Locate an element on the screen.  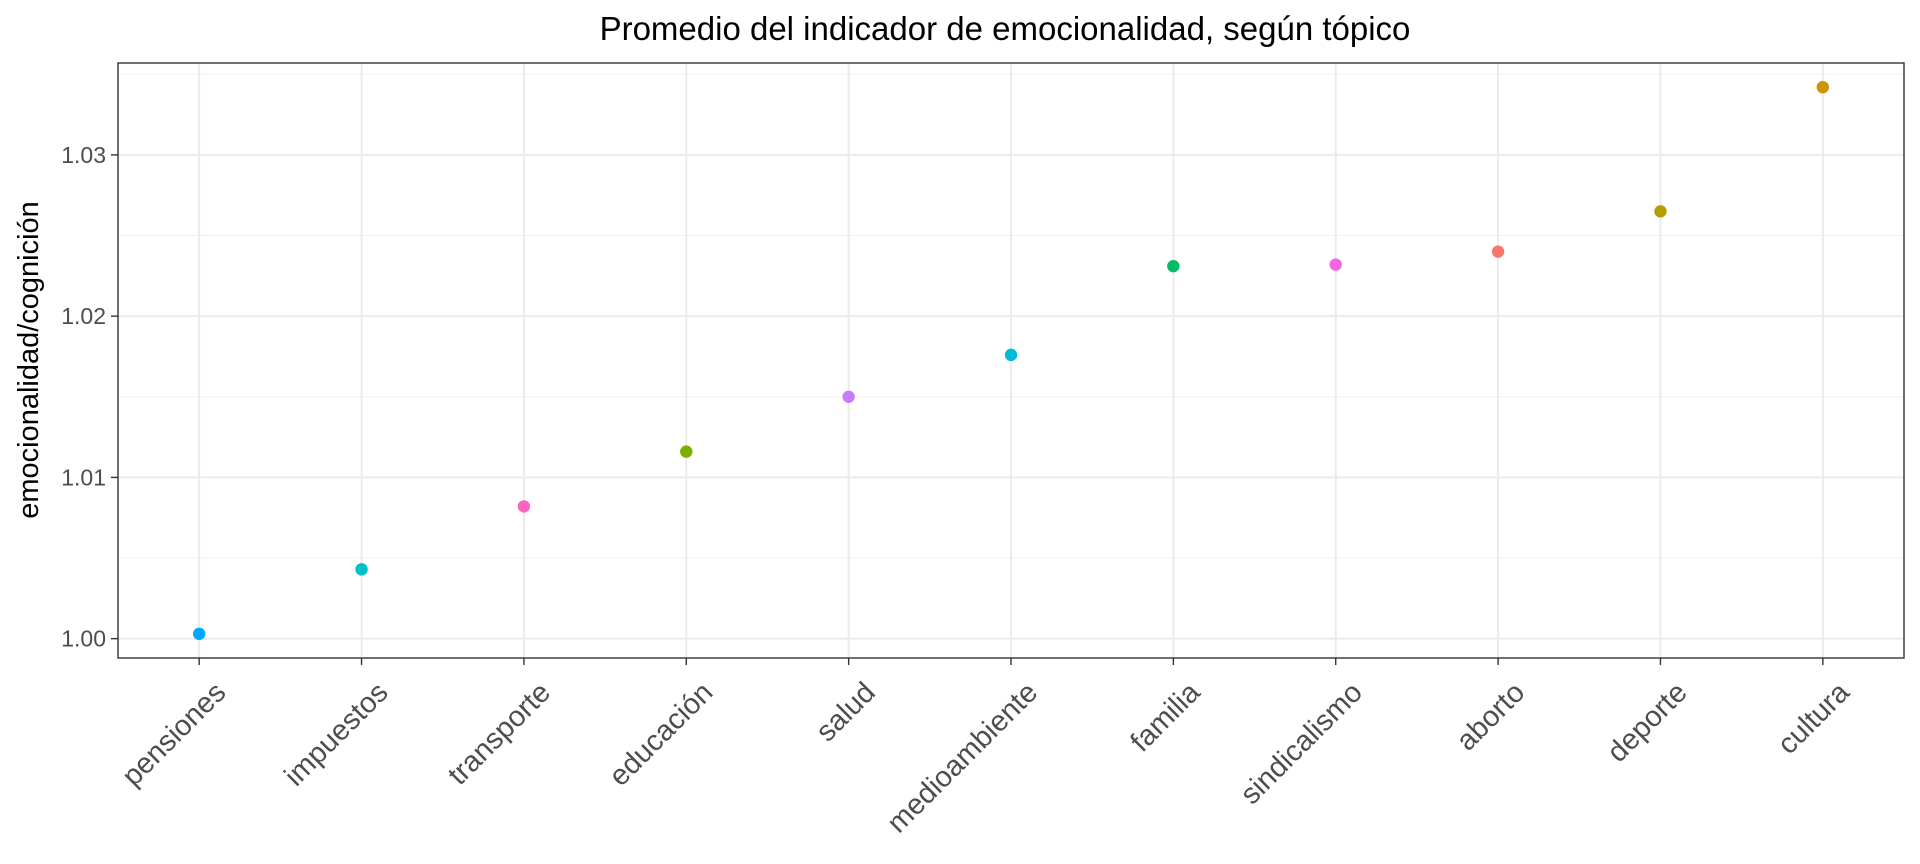
x-tick-label-deporte: deporte is located at coordinates (1647, 722).